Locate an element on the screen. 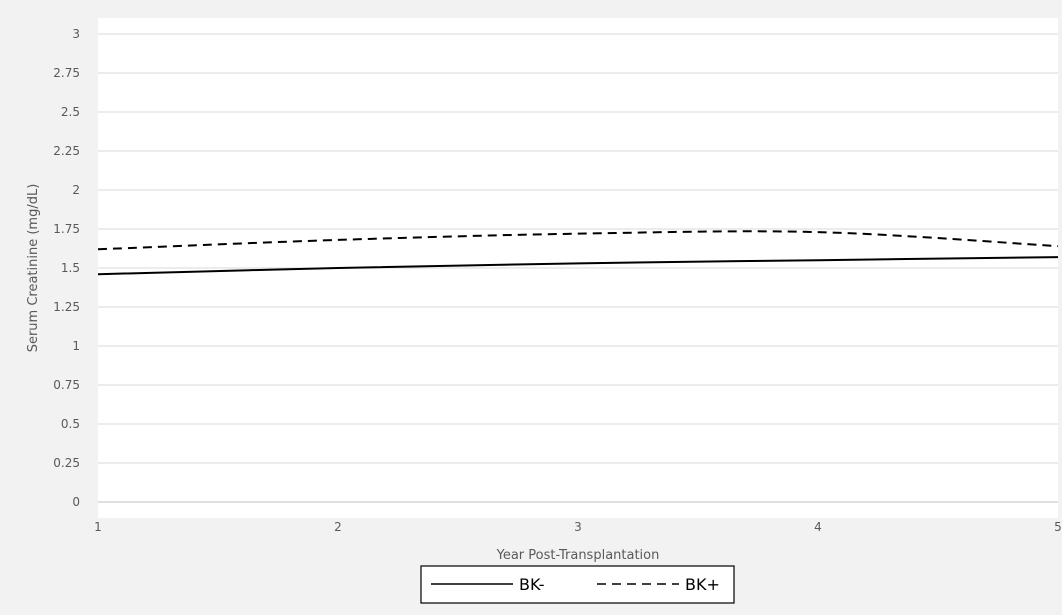 The height and width of the screenshot is (615, 1062). y-tick-label: 1.75 is located at coordinates (66, 229).